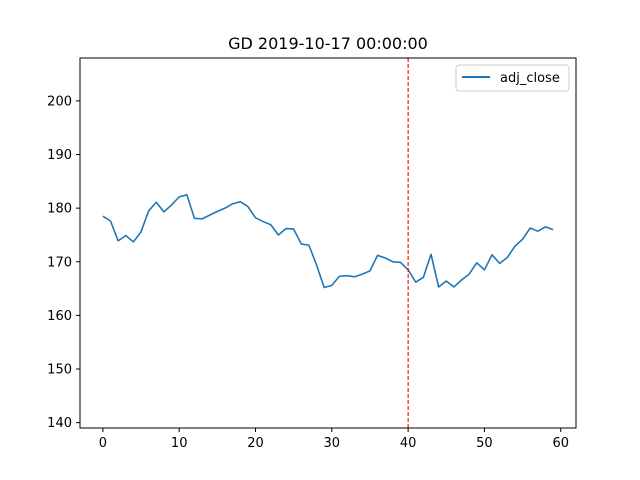  What do you see at coordinates (59, 370) in the screenshot?
I see `y-tick-label: 150` at bounding box center [59, 370].